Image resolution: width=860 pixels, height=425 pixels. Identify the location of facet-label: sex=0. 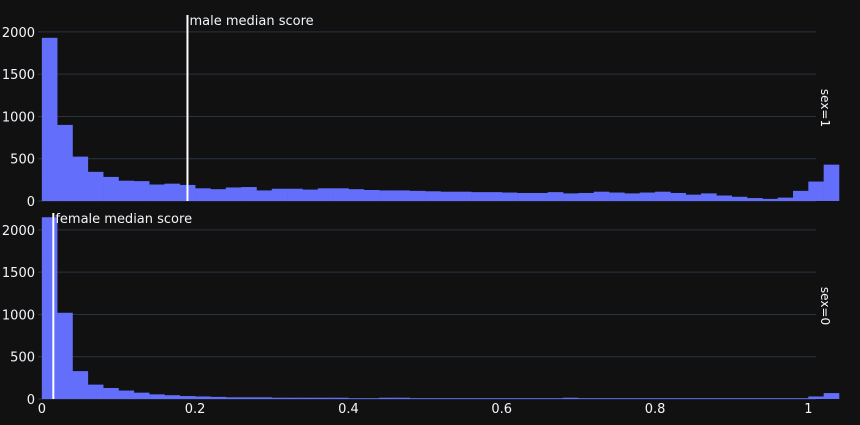
(825, 306).